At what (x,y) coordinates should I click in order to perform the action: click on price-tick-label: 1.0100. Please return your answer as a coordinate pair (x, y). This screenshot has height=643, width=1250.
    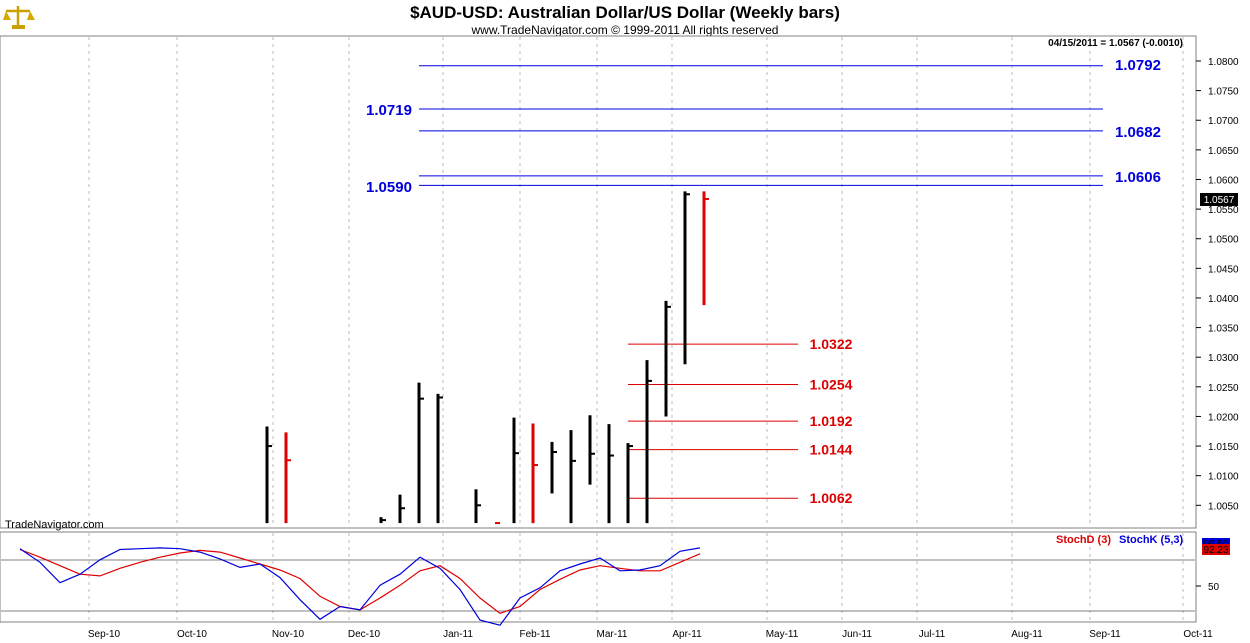
    Looking at the image, I should click on (1223, 477).